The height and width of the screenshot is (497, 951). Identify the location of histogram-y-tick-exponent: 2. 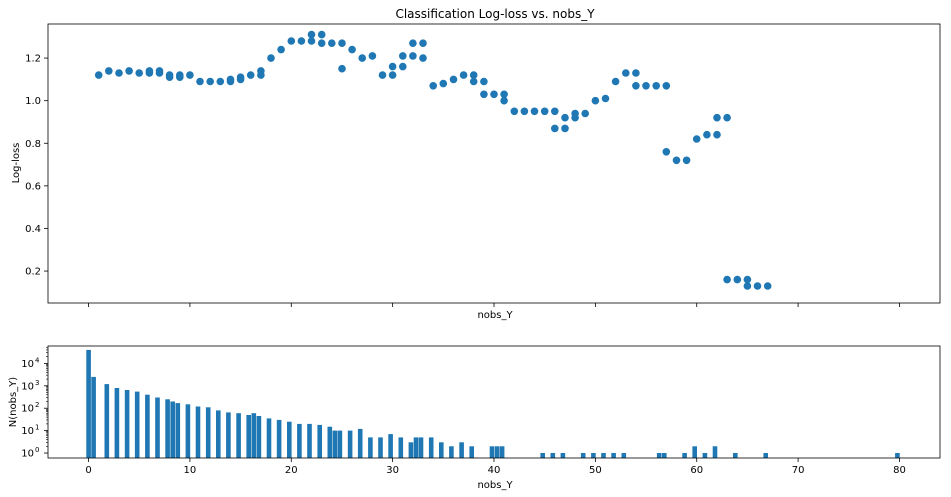
(37, 405).